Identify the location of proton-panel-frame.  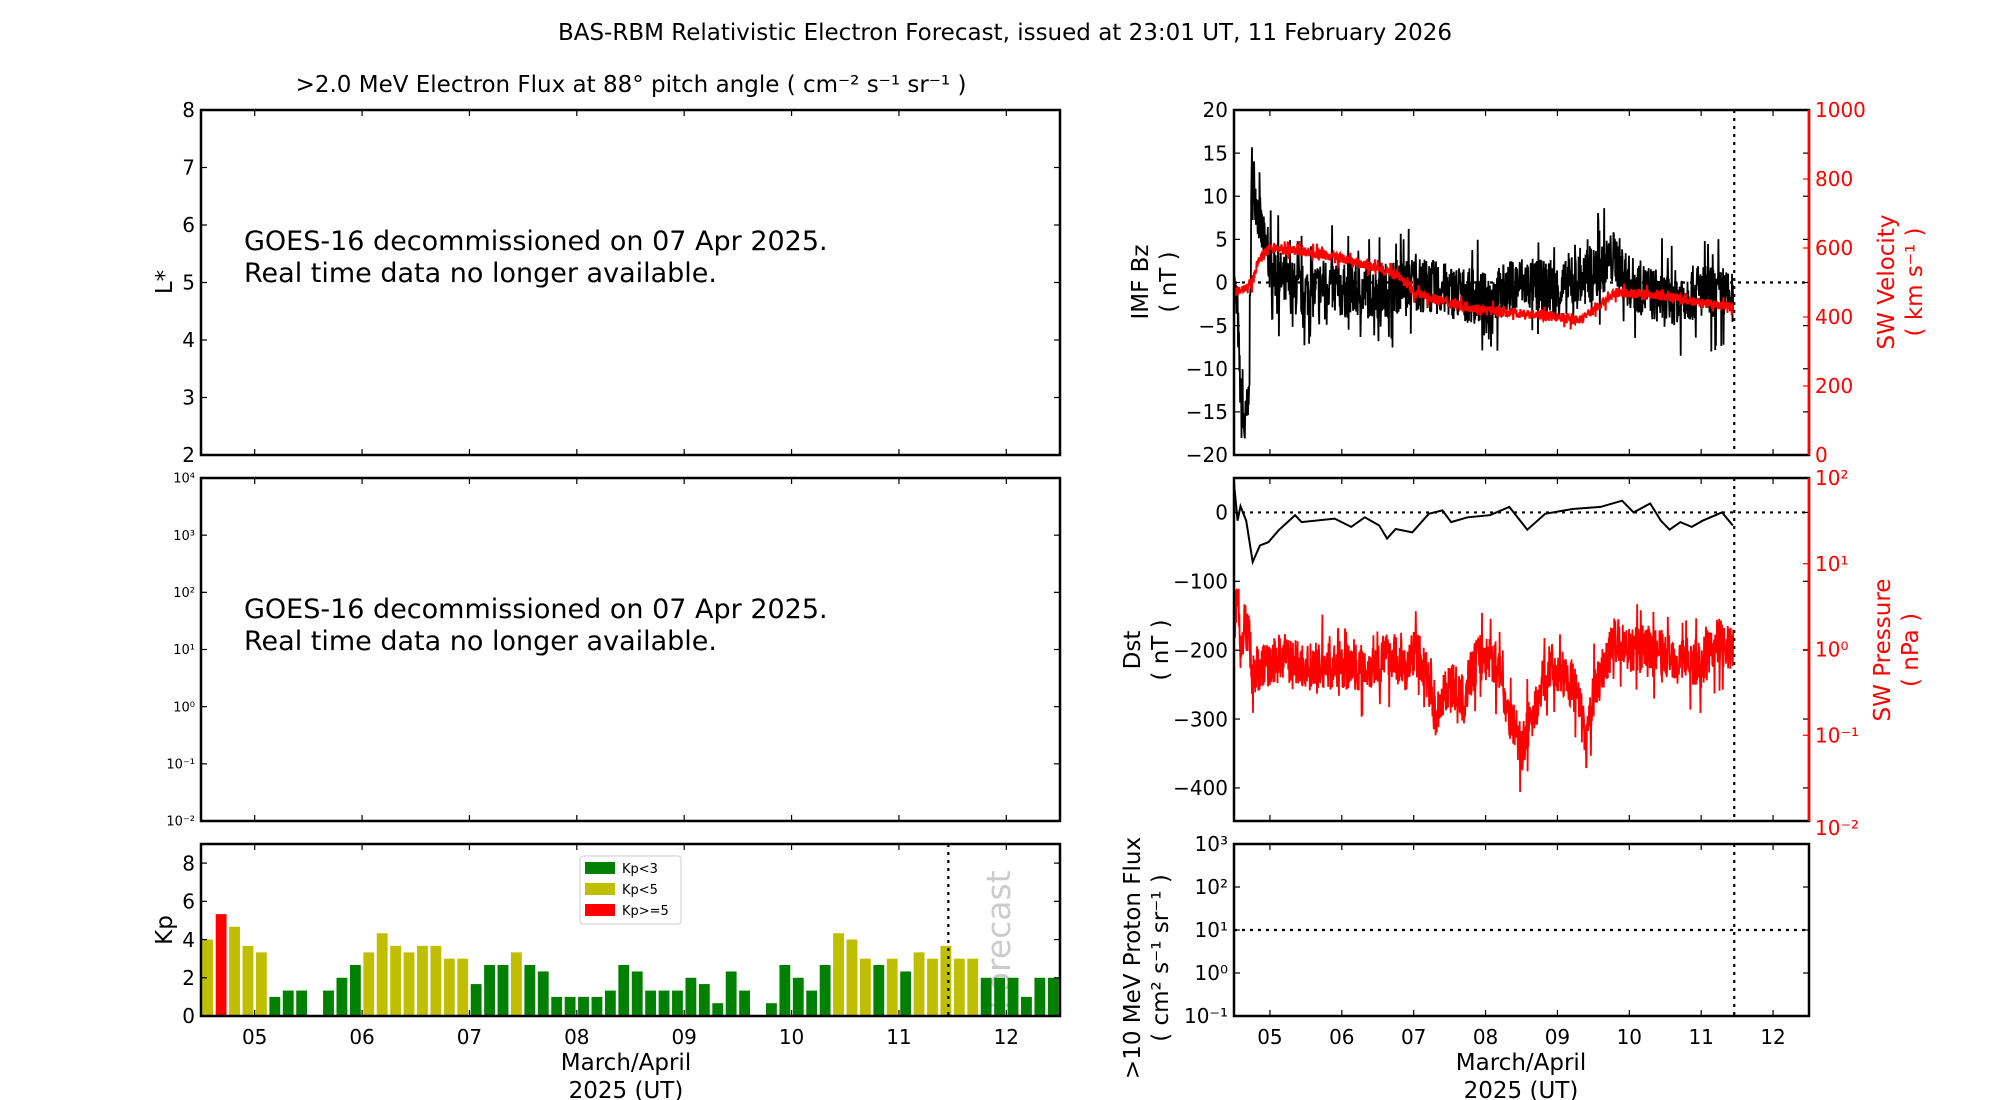
(1521, 930).